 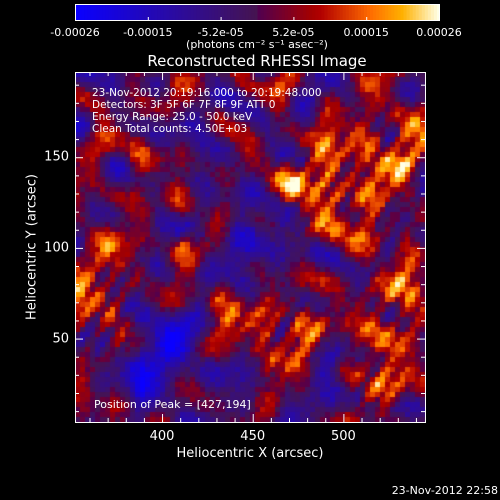 I want to click on colorbar-units: (photons cm⁻² s⁻¹ asec⁻²), so click(x=257, y=44).